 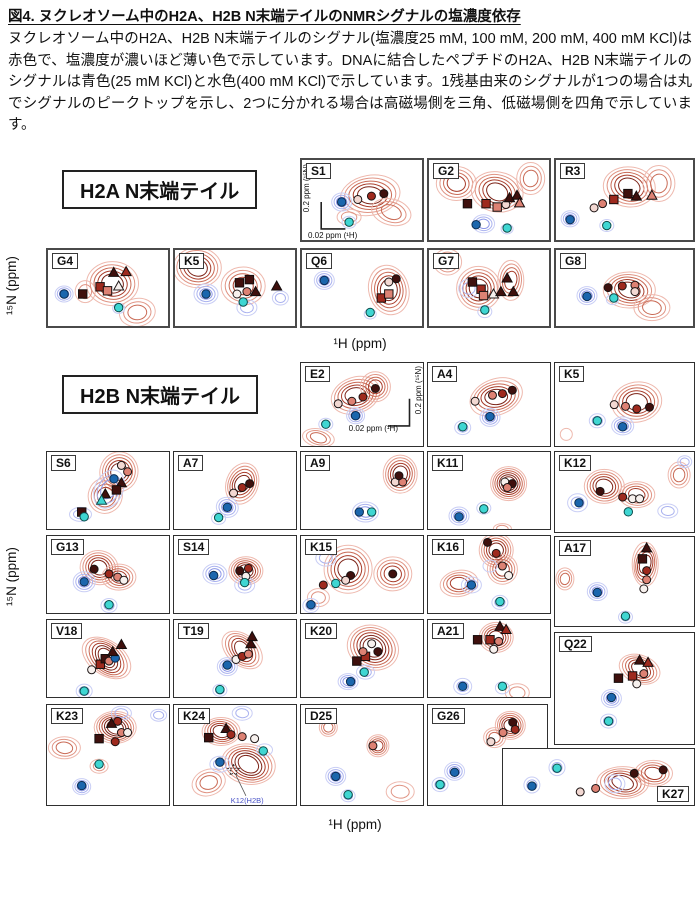 What do you see at coordinates (194, 716) in the screenshot?
I see `panel-label-K24: K24` at bounding box center [194, 716].